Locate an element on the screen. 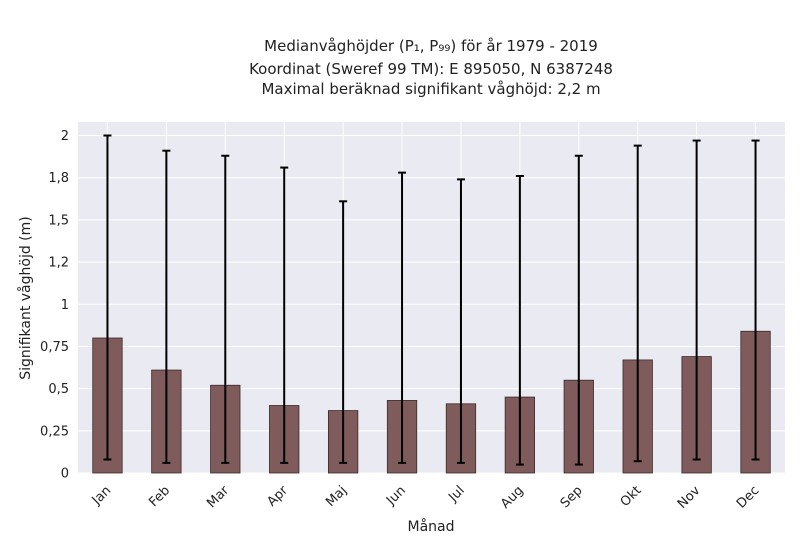  x-tick-label: Nov is located at coordinates (689, 497).